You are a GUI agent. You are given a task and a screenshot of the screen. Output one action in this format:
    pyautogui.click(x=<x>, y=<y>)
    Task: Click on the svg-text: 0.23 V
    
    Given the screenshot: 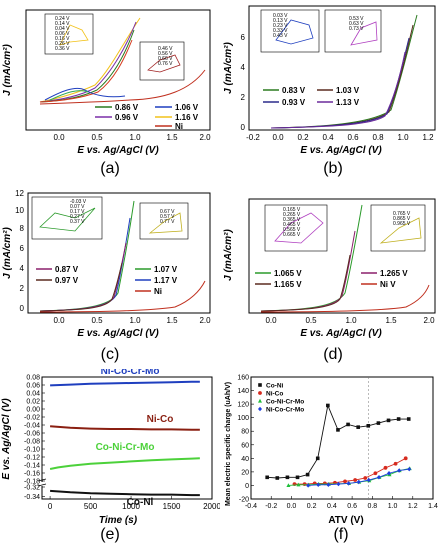 What is the action you would take?
    pyautogui.click(x=280, y=26)
    